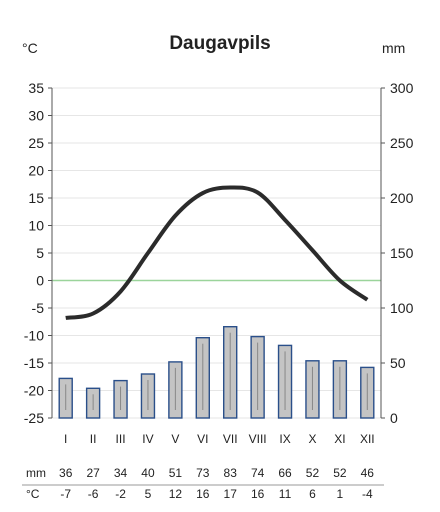 The image size is (440, 512). I want to click on month-label: II, so click(93, 439).